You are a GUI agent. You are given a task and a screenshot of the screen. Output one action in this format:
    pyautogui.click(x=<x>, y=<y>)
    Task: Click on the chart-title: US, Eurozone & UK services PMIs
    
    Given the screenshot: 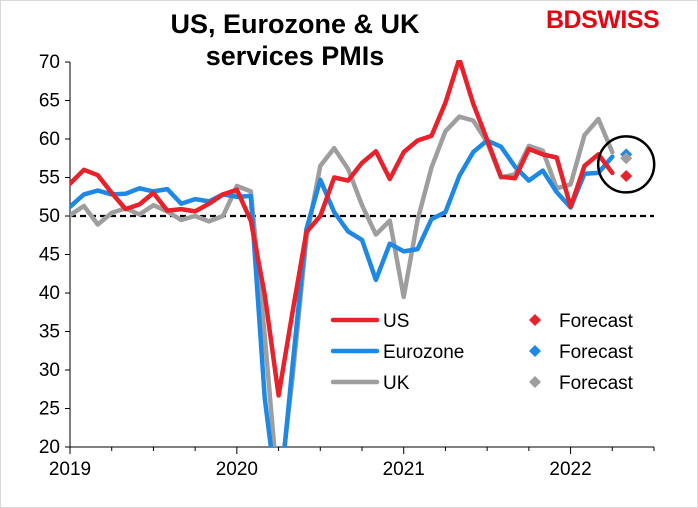 What is the action you would take?
    pyautogui.click(x=295, y=40)
    